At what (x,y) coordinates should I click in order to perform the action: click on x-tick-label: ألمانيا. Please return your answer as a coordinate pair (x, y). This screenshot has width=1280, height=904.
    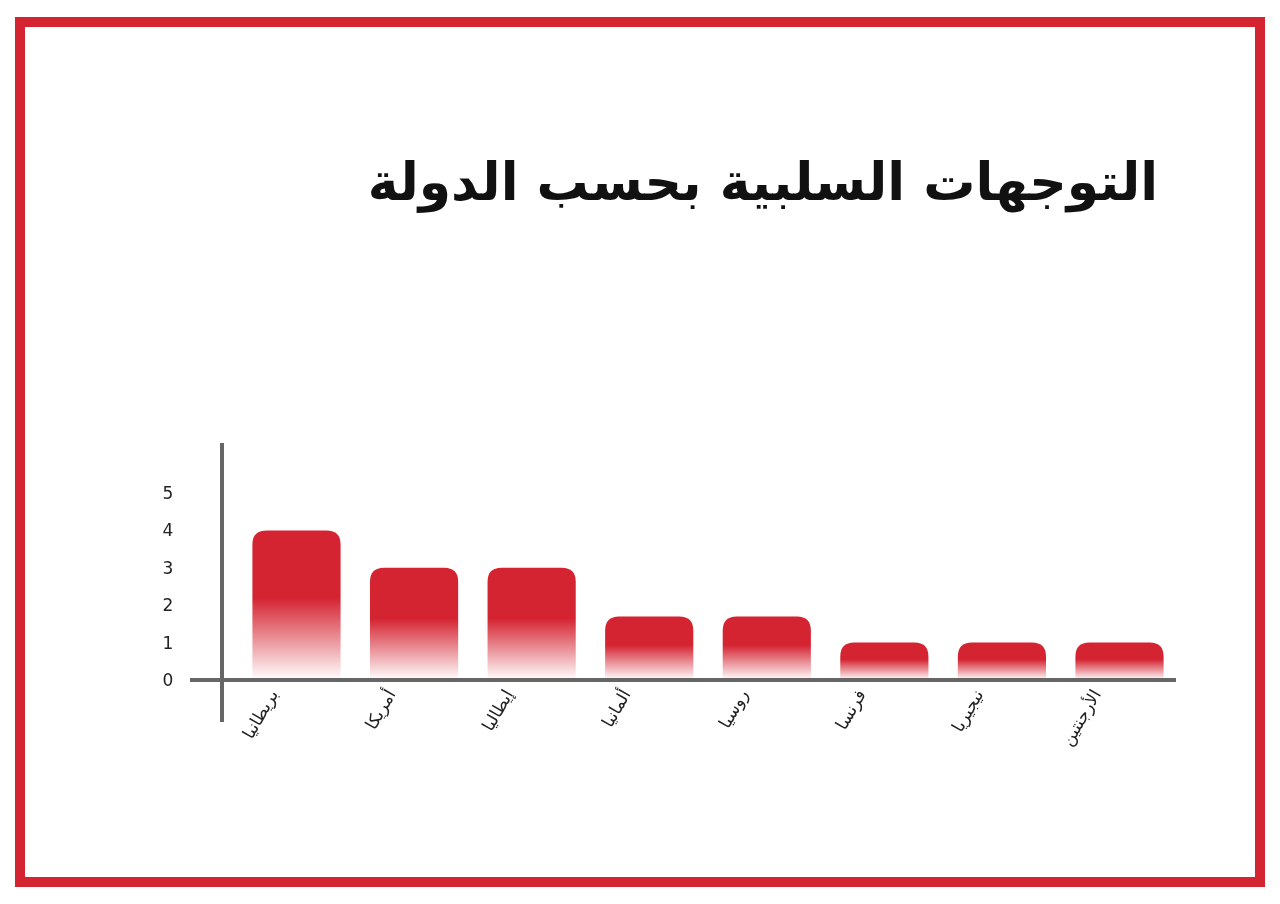
    Looking at the image, I should click on (615, 708).